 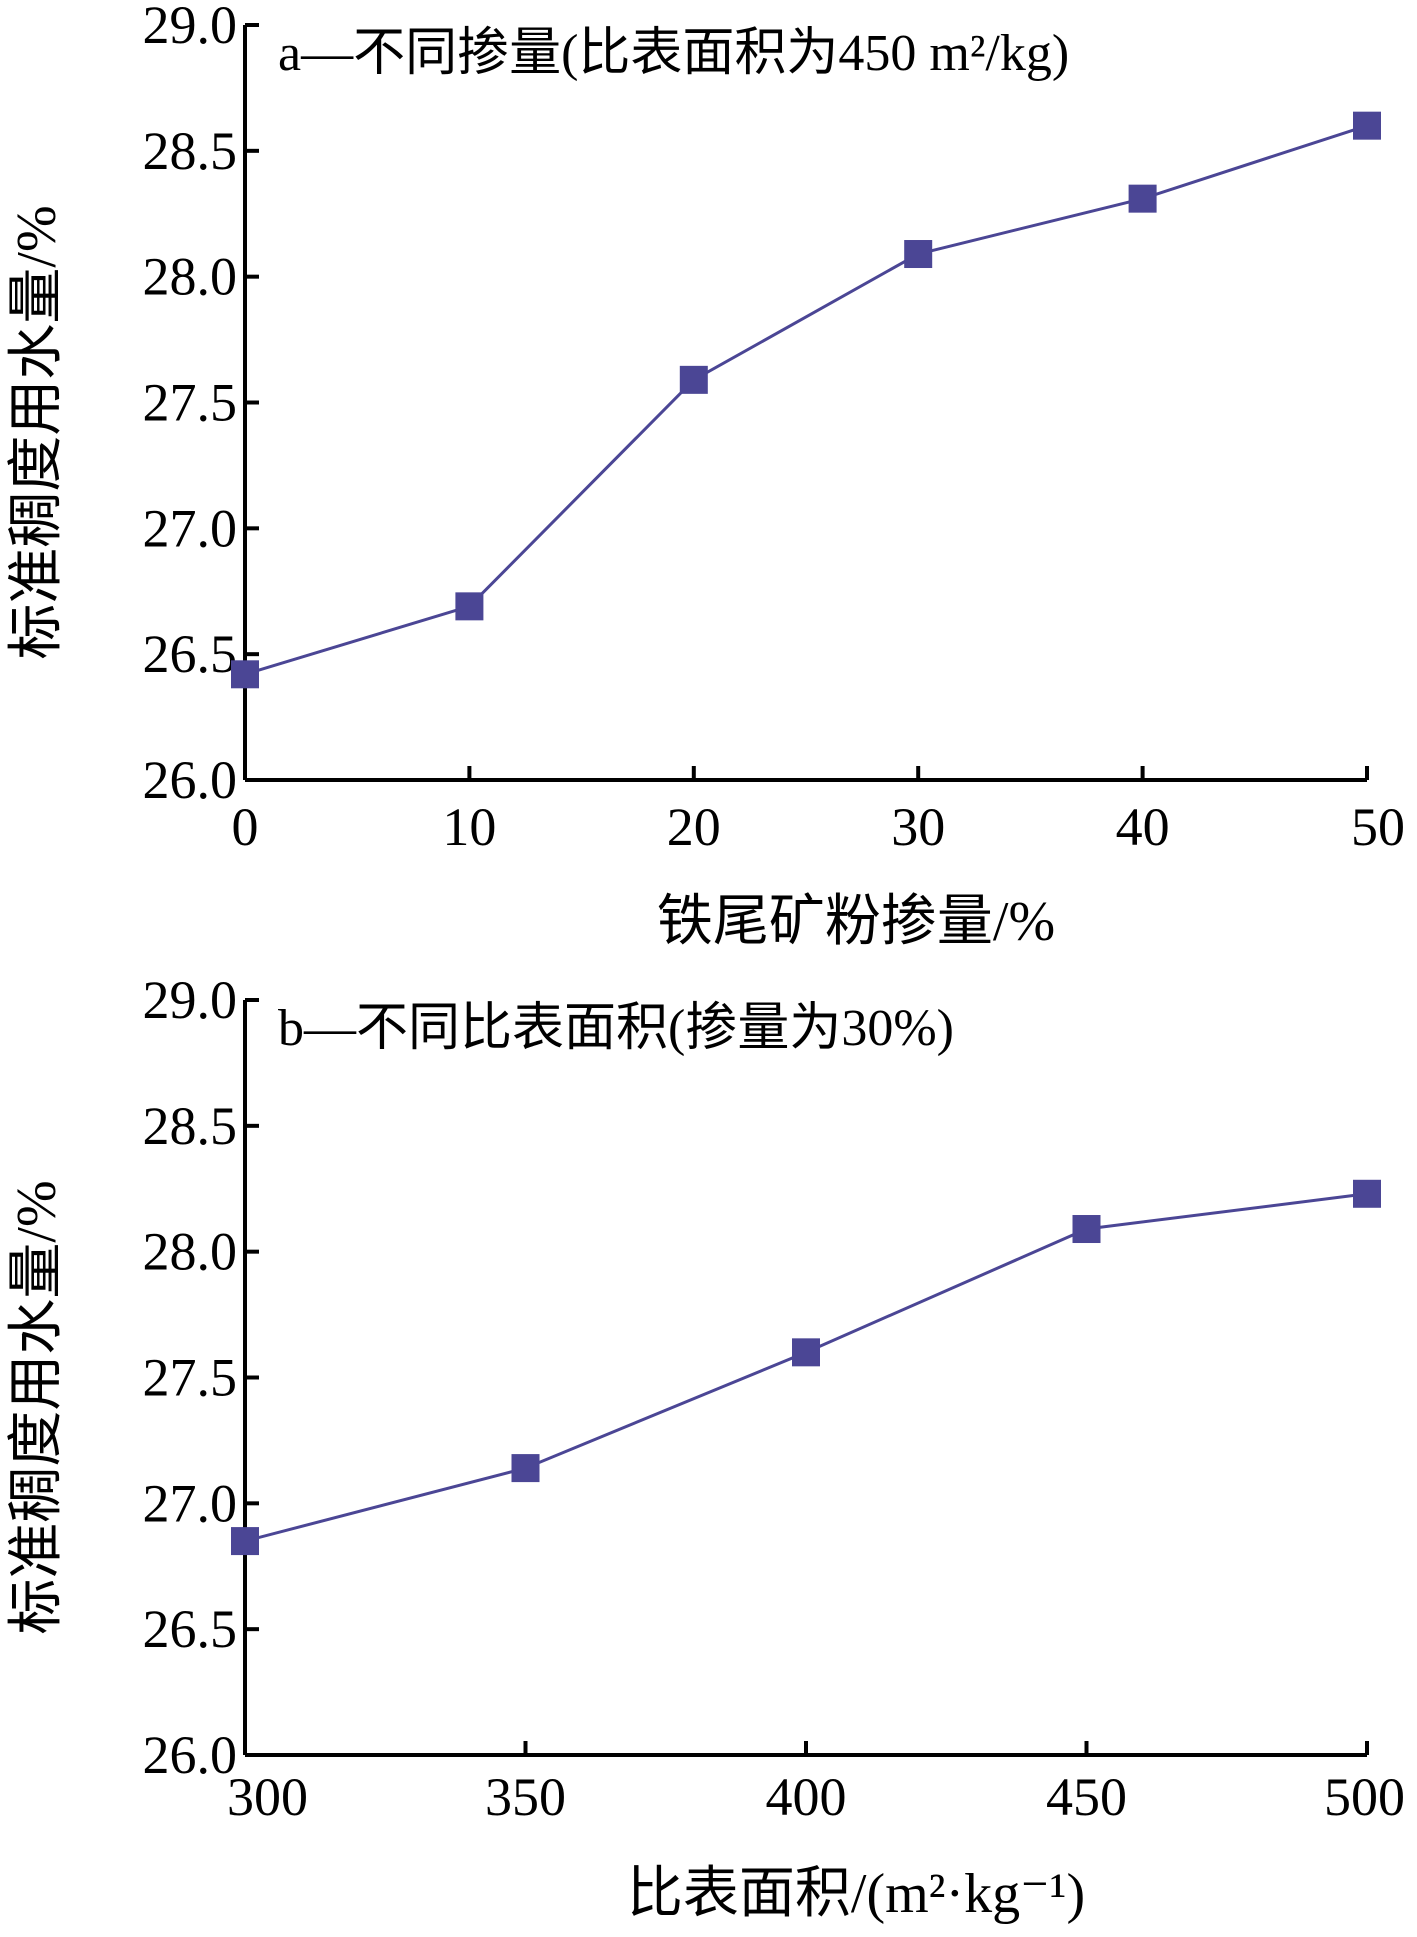 I want to click on chart-b-y-tick-label: 28.0, so click(x=190, y=1252).